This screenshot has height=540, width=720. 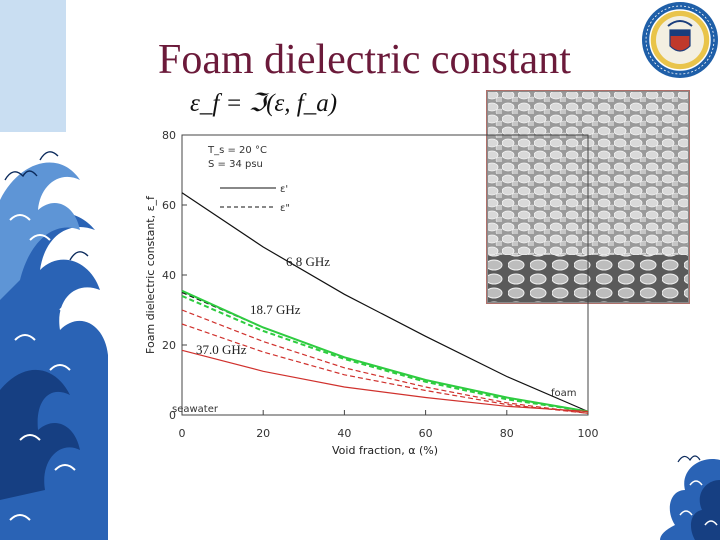 What do you see at coordinates (275, 309) in the screenshot?
I see `annotation-18-7ghz: 18.7 GHz` at bounding box center [275, 309].